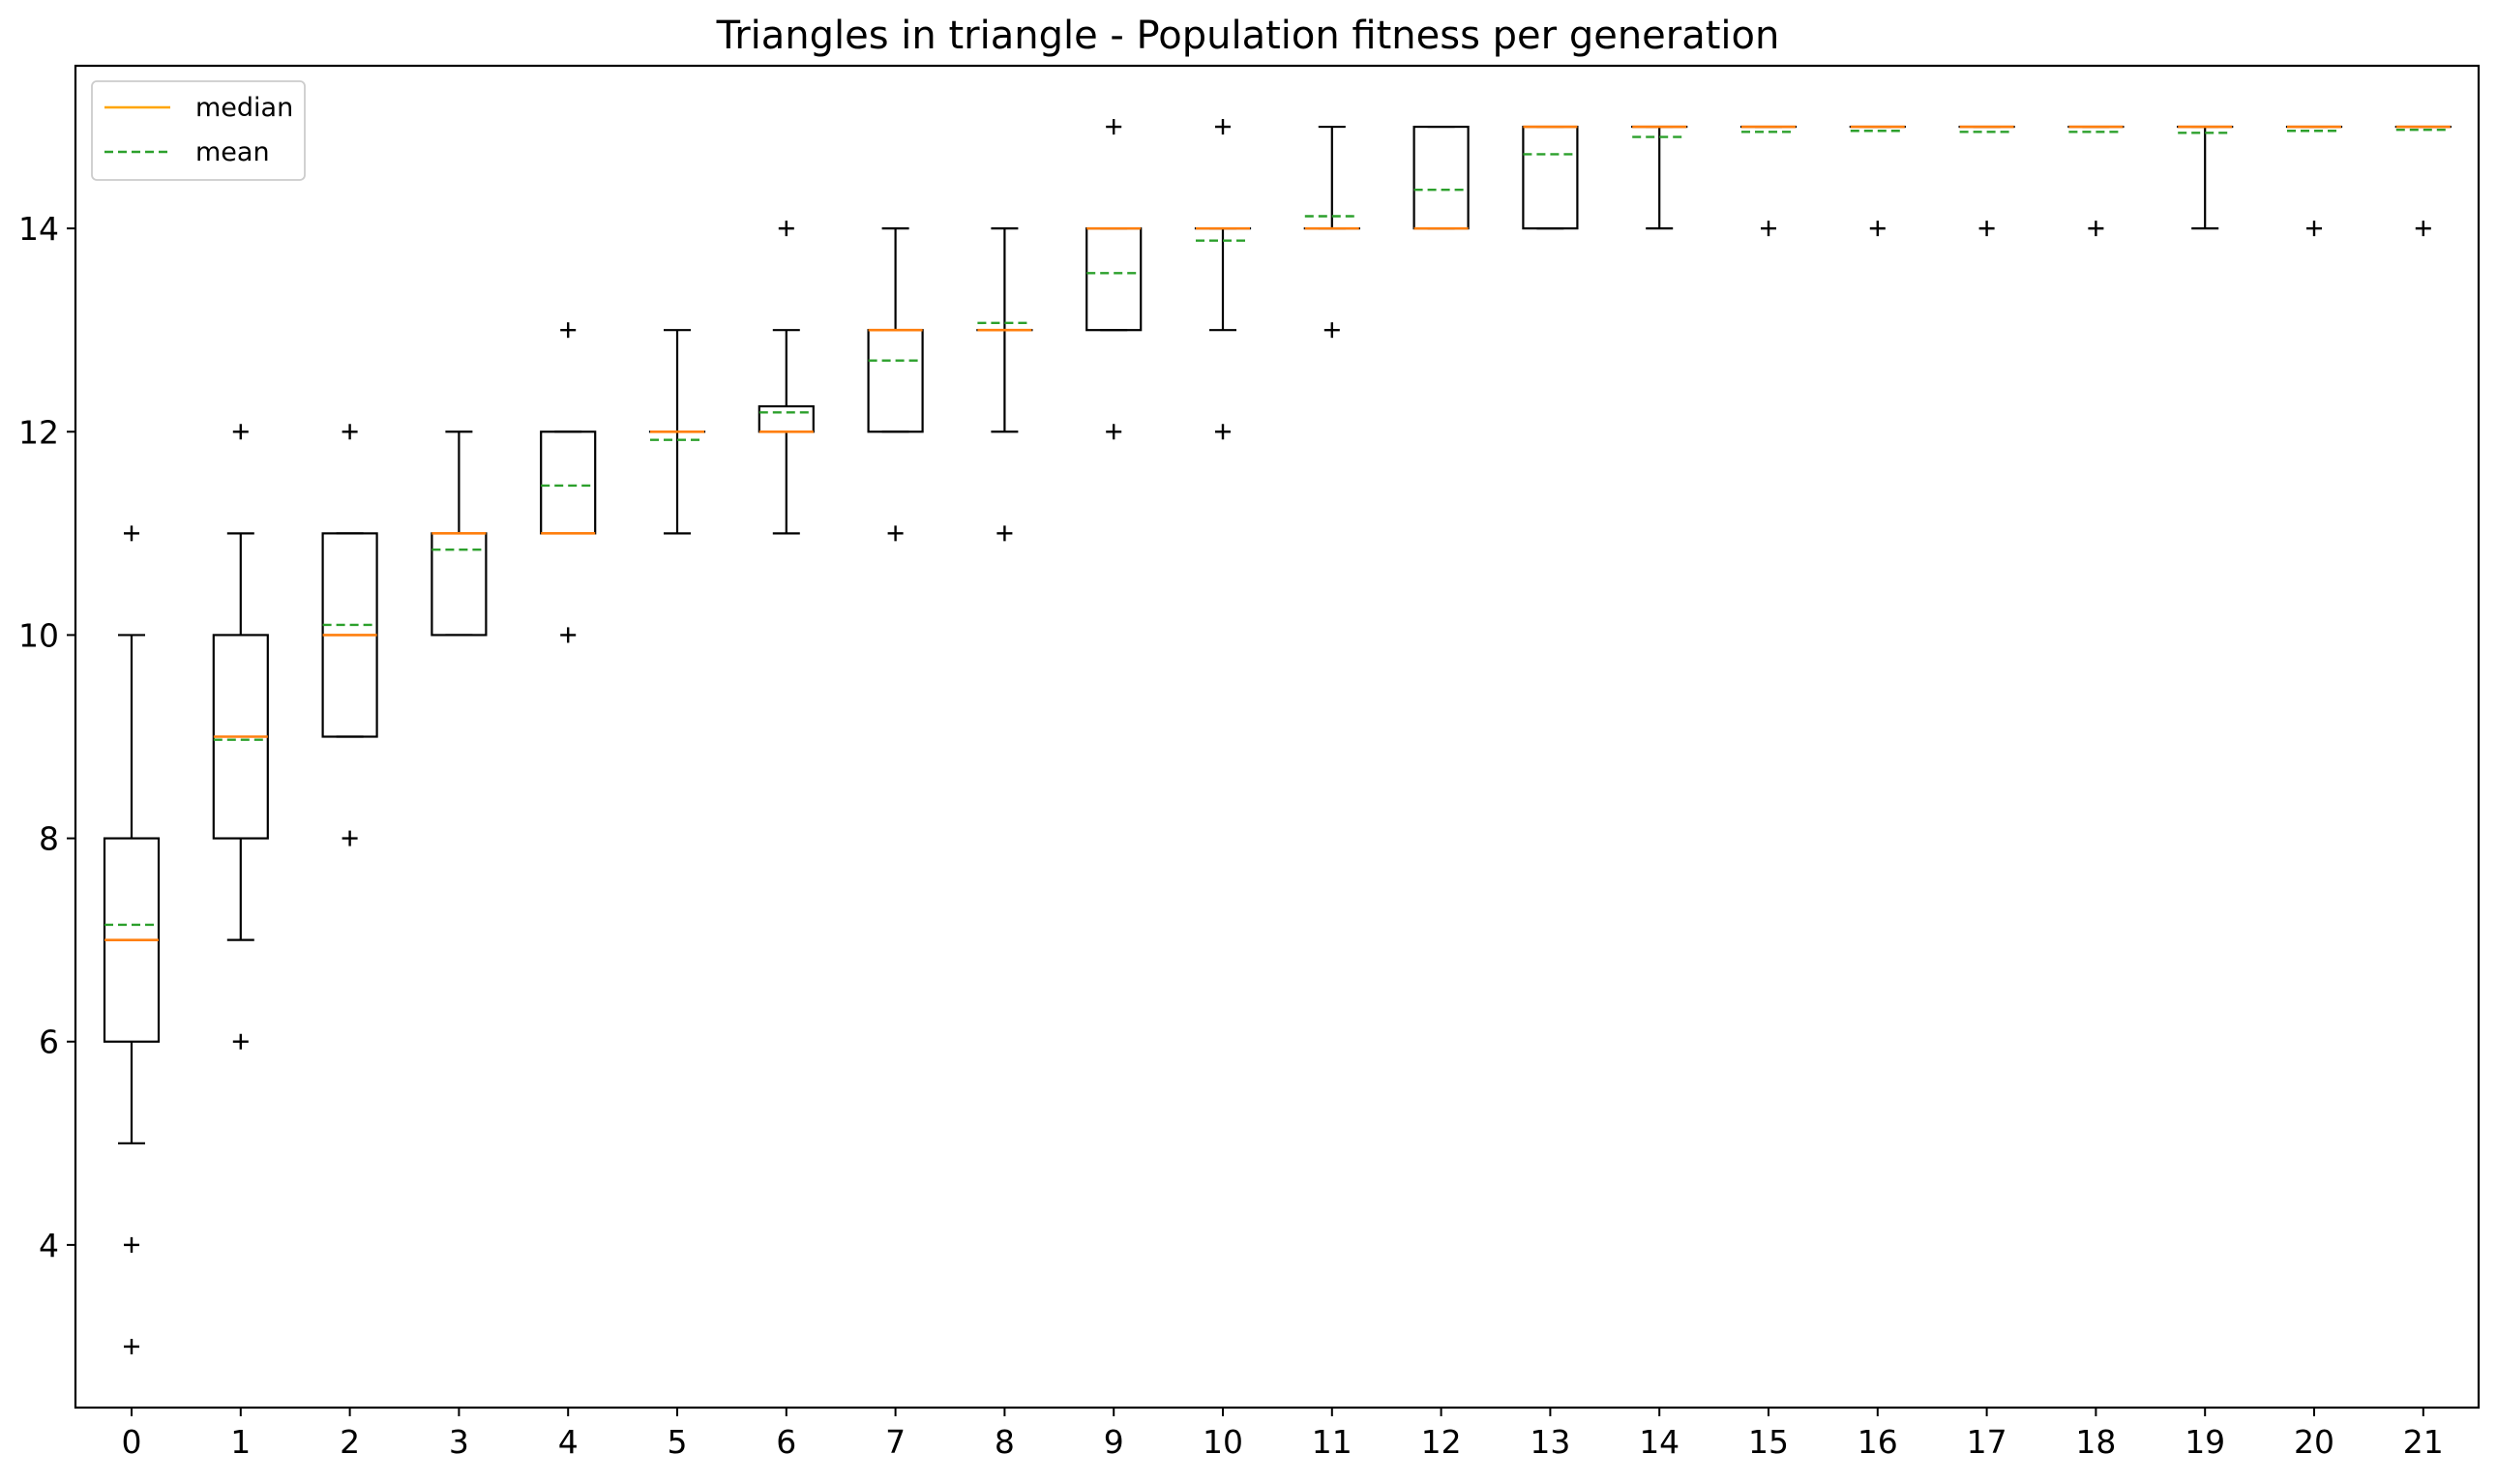  Describe the element at coordinates (1114, 1442) in the screenshot. I see `x-tick-label: 9` at that location.